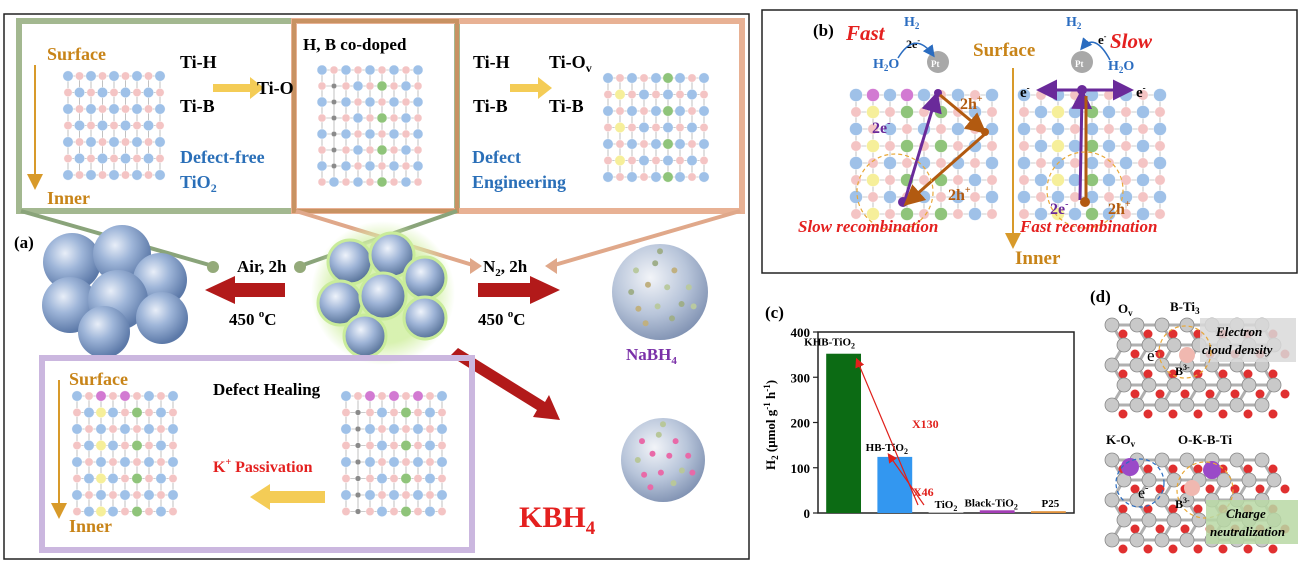  Describe the element at coordinates (1212, 470) in the screenshot. I see `k-atom` at that location.